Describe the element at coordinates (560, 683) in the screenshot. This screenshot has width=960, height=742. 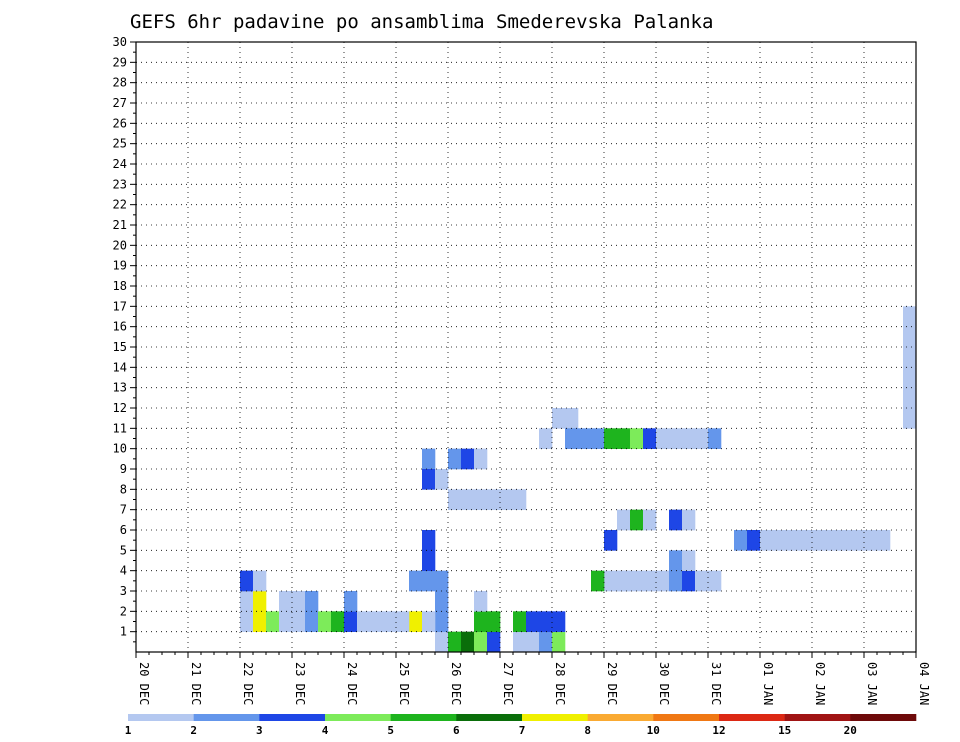
I see `x-tick-label: 28 DEC` at that location.